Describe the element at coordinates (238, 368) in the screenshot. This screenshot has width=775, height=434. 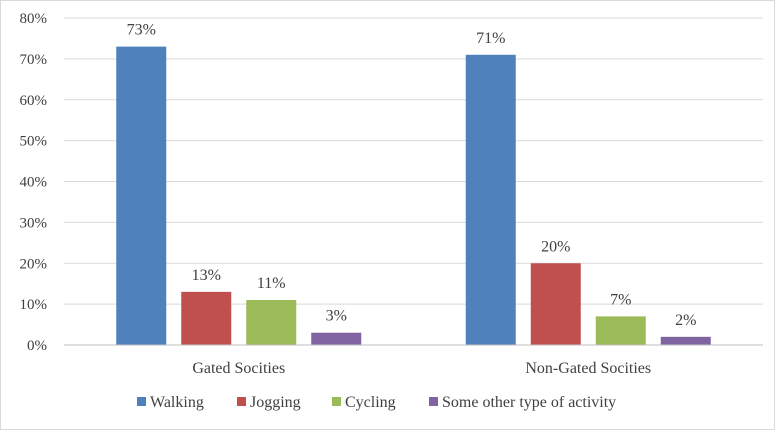
I see `x-category-label: Gated Socities` at that location.